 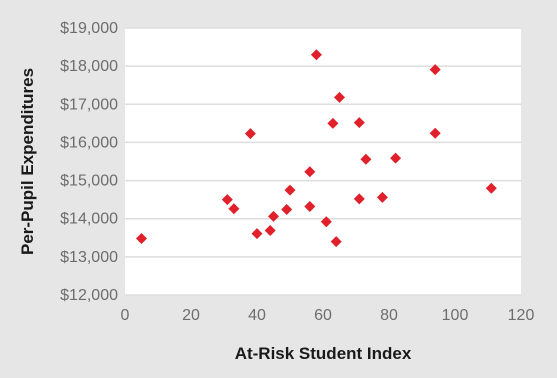 I want to click on x-axis-title: At-Risk Student Index, so click(x=323, y=353).